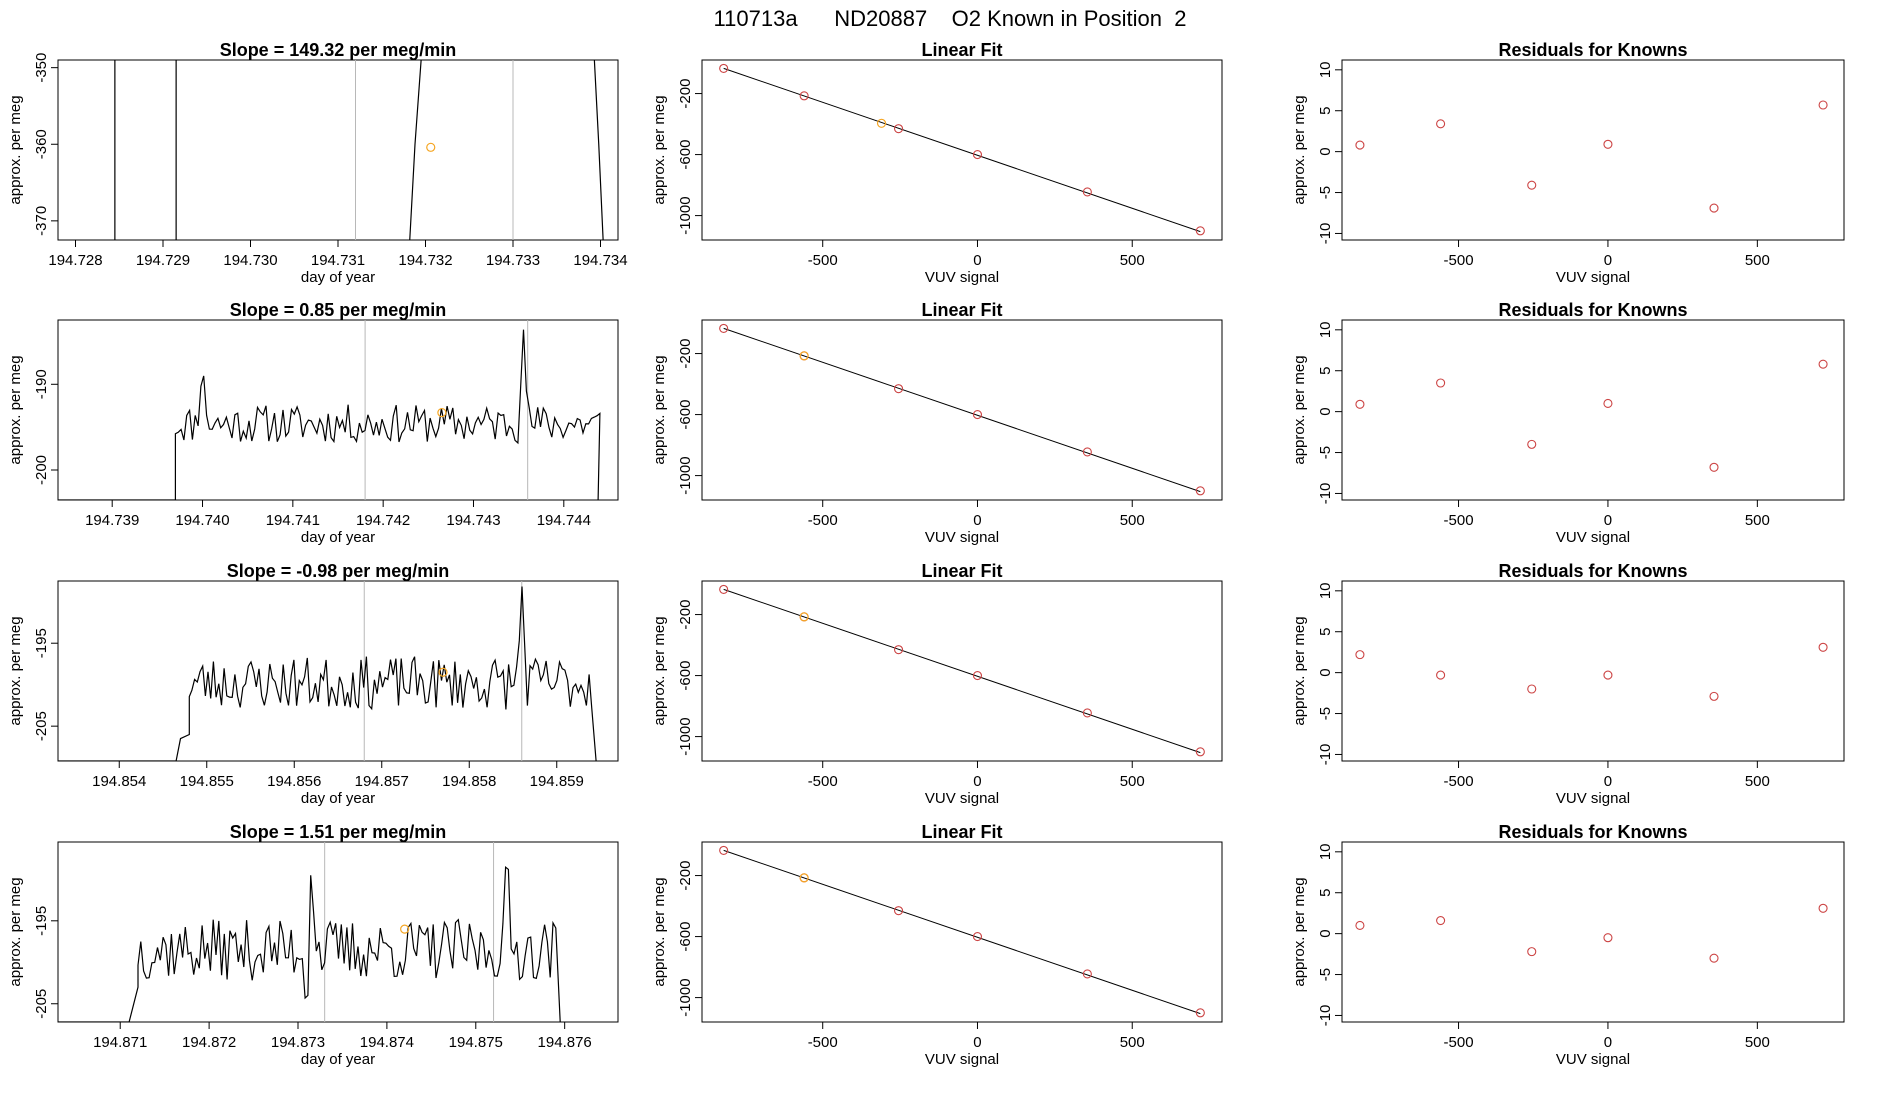 This screenshot has height=1100, width=1900. I want to click on fit-title: Linear Fit, so click(961, 50).